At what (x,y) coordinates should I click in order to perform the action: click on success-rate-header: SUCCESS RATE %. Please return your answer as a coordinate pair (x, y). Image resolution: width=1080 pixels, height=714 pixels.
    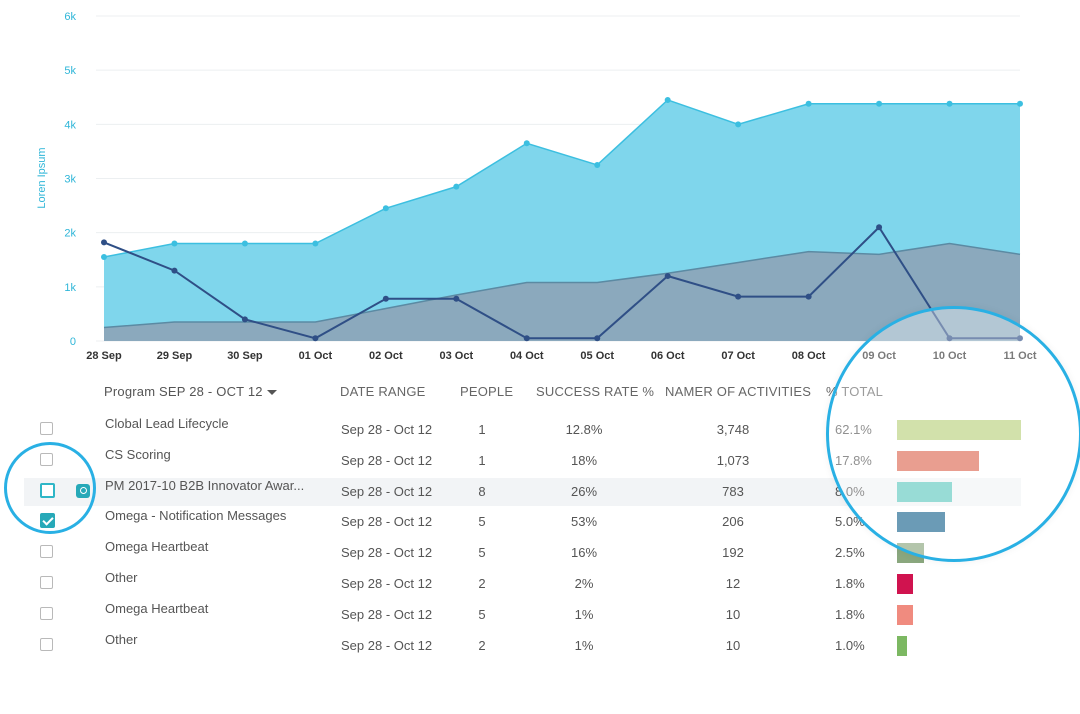
    Looking at the image, I should click on (595, 391).